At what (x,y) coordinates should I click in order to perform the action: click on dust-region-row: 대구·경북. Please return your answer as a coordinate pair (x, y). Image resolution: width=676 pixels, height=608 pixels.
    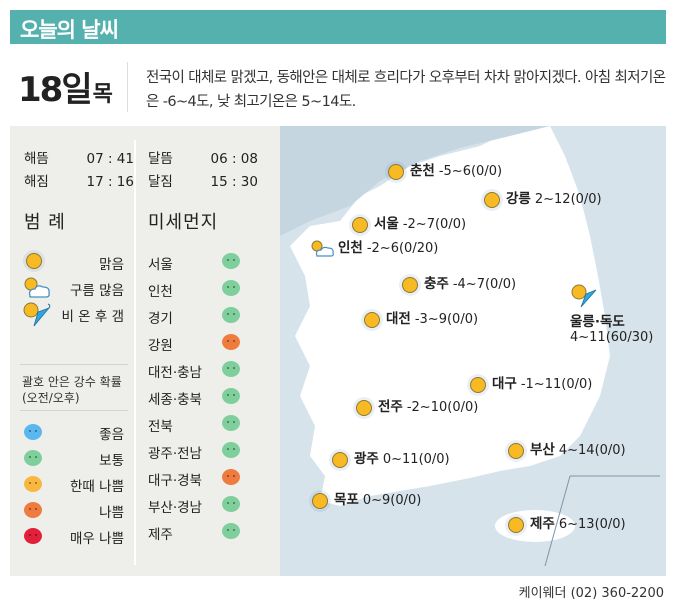
    Looking at the image, I should click on (198, 478).